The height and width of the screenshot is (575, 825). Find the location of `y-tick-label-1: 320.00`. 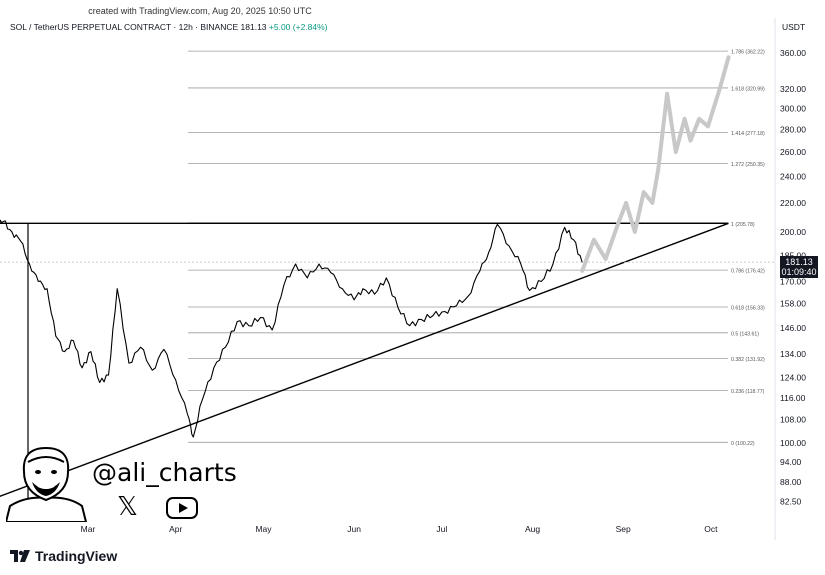

y-tick-label-1: 320.00 is located at coordinates (793, 89).